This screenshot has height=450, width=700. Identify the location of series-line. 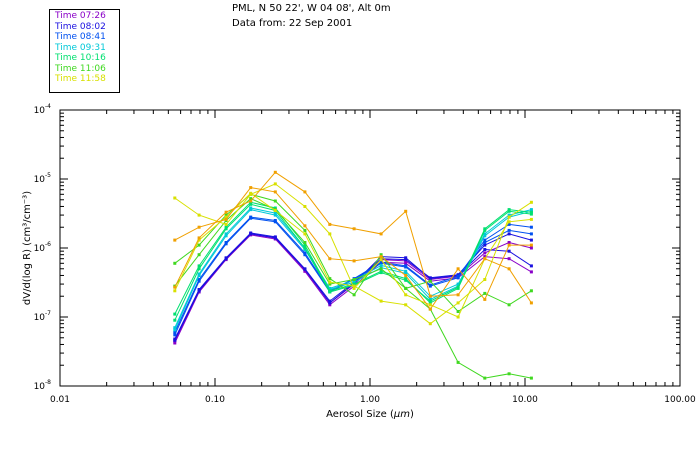
(353, 276).